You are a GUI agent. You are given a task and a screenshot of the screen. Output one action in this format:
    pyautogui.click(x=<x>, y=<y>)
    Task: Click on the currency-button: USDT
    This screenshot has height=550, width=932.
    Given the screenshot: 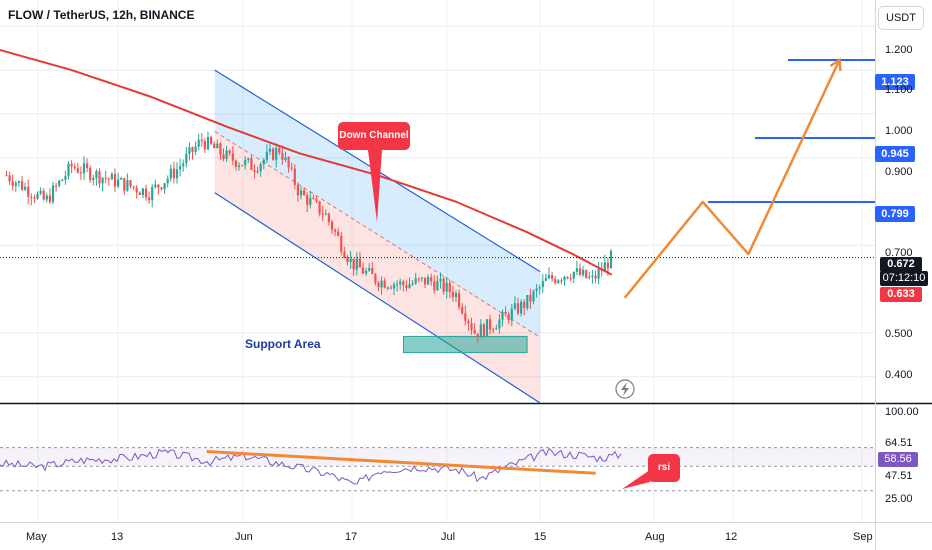 What is the action you would take?
    pyautogui.click(x=901, y=18)
    